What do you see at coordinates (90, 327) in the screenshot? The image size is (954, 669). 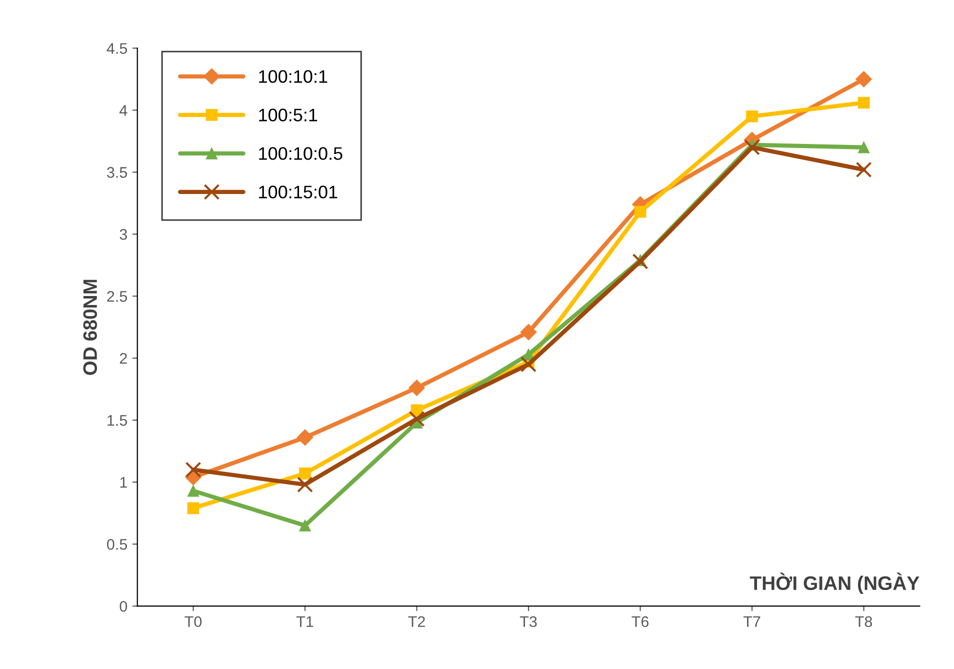 I see `y-axis-title: OD 680NM` at bounding box center [90, 327].